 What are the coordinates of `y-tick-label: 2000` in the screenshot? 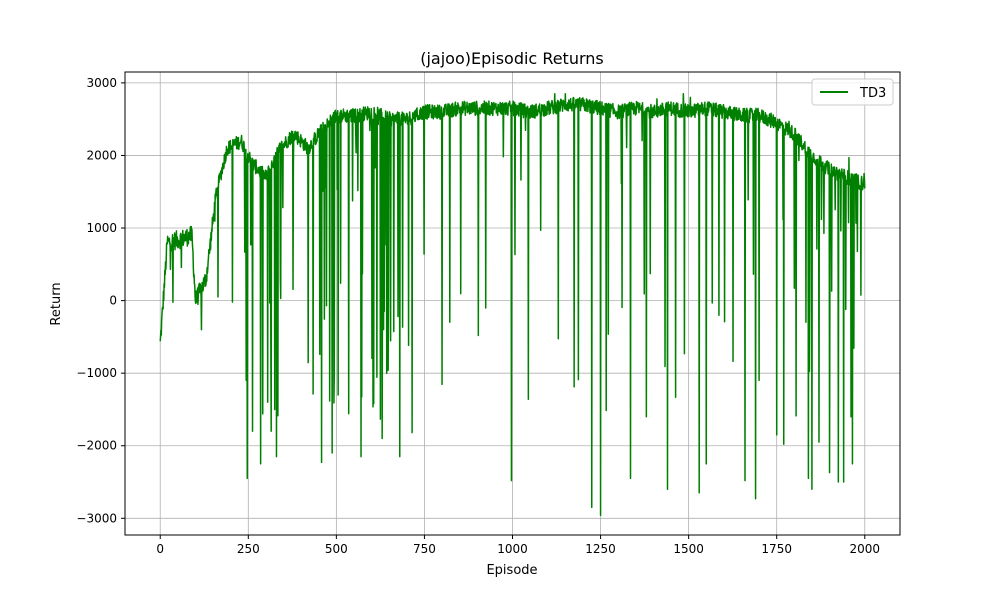 It's located at (101, 155).